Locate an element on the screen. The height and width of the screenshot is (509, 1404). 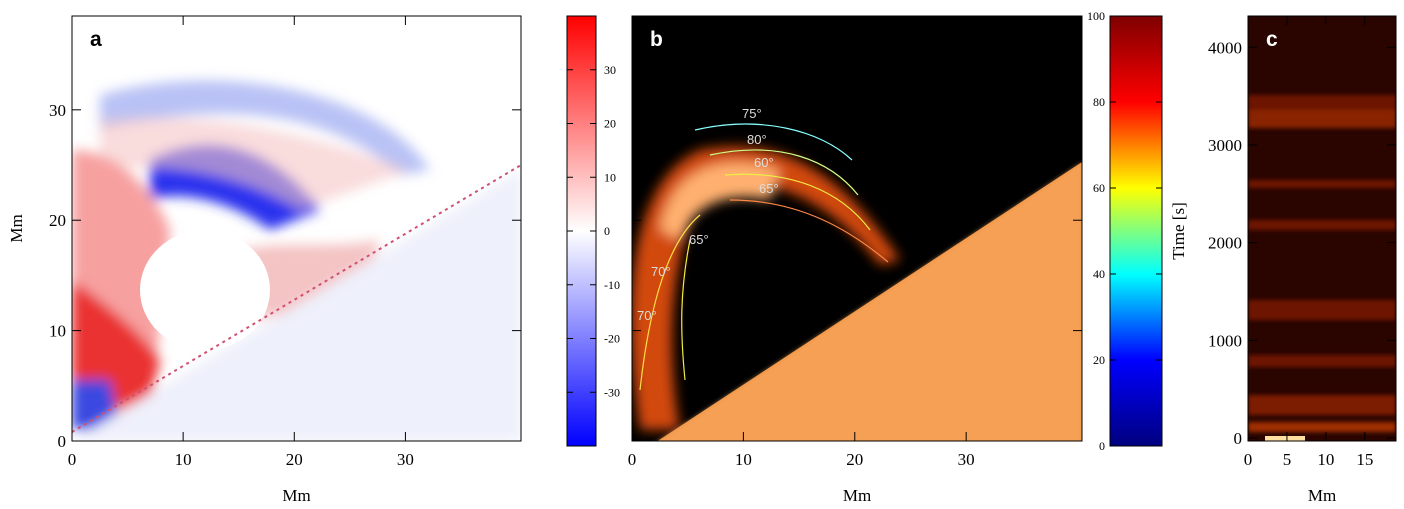
colorbar-tick-label: 10 is located at coordinates (610, 177).